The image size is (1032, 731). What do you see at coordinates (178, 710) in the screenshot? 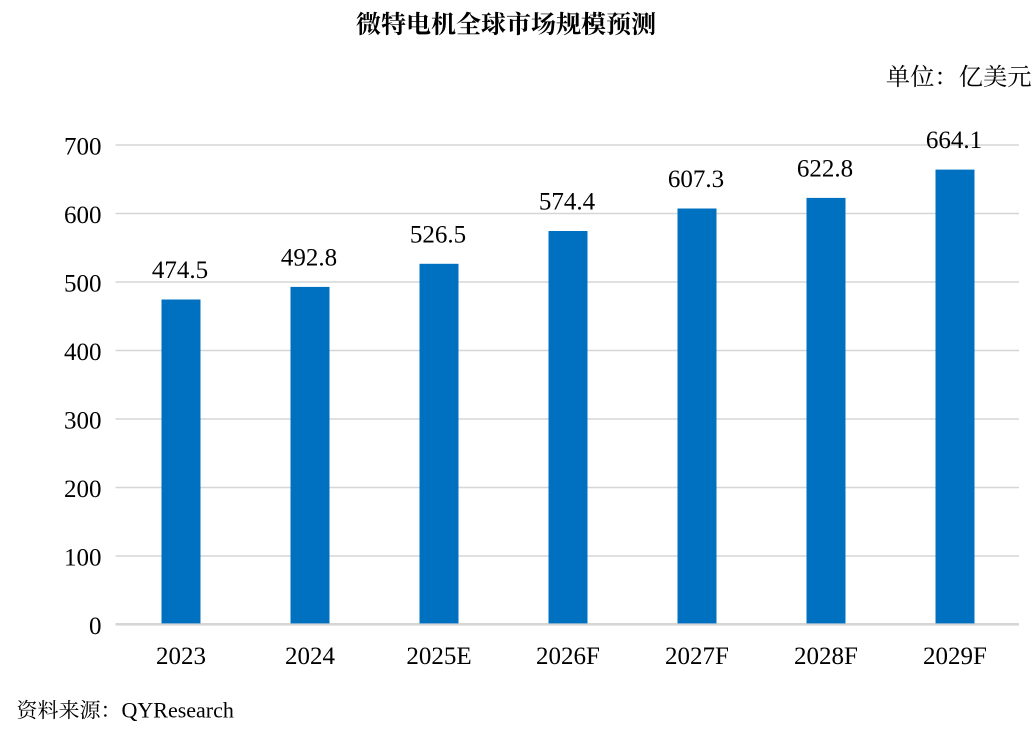
I see `svg-text: QYResearch` at bounding box center [178, 710].